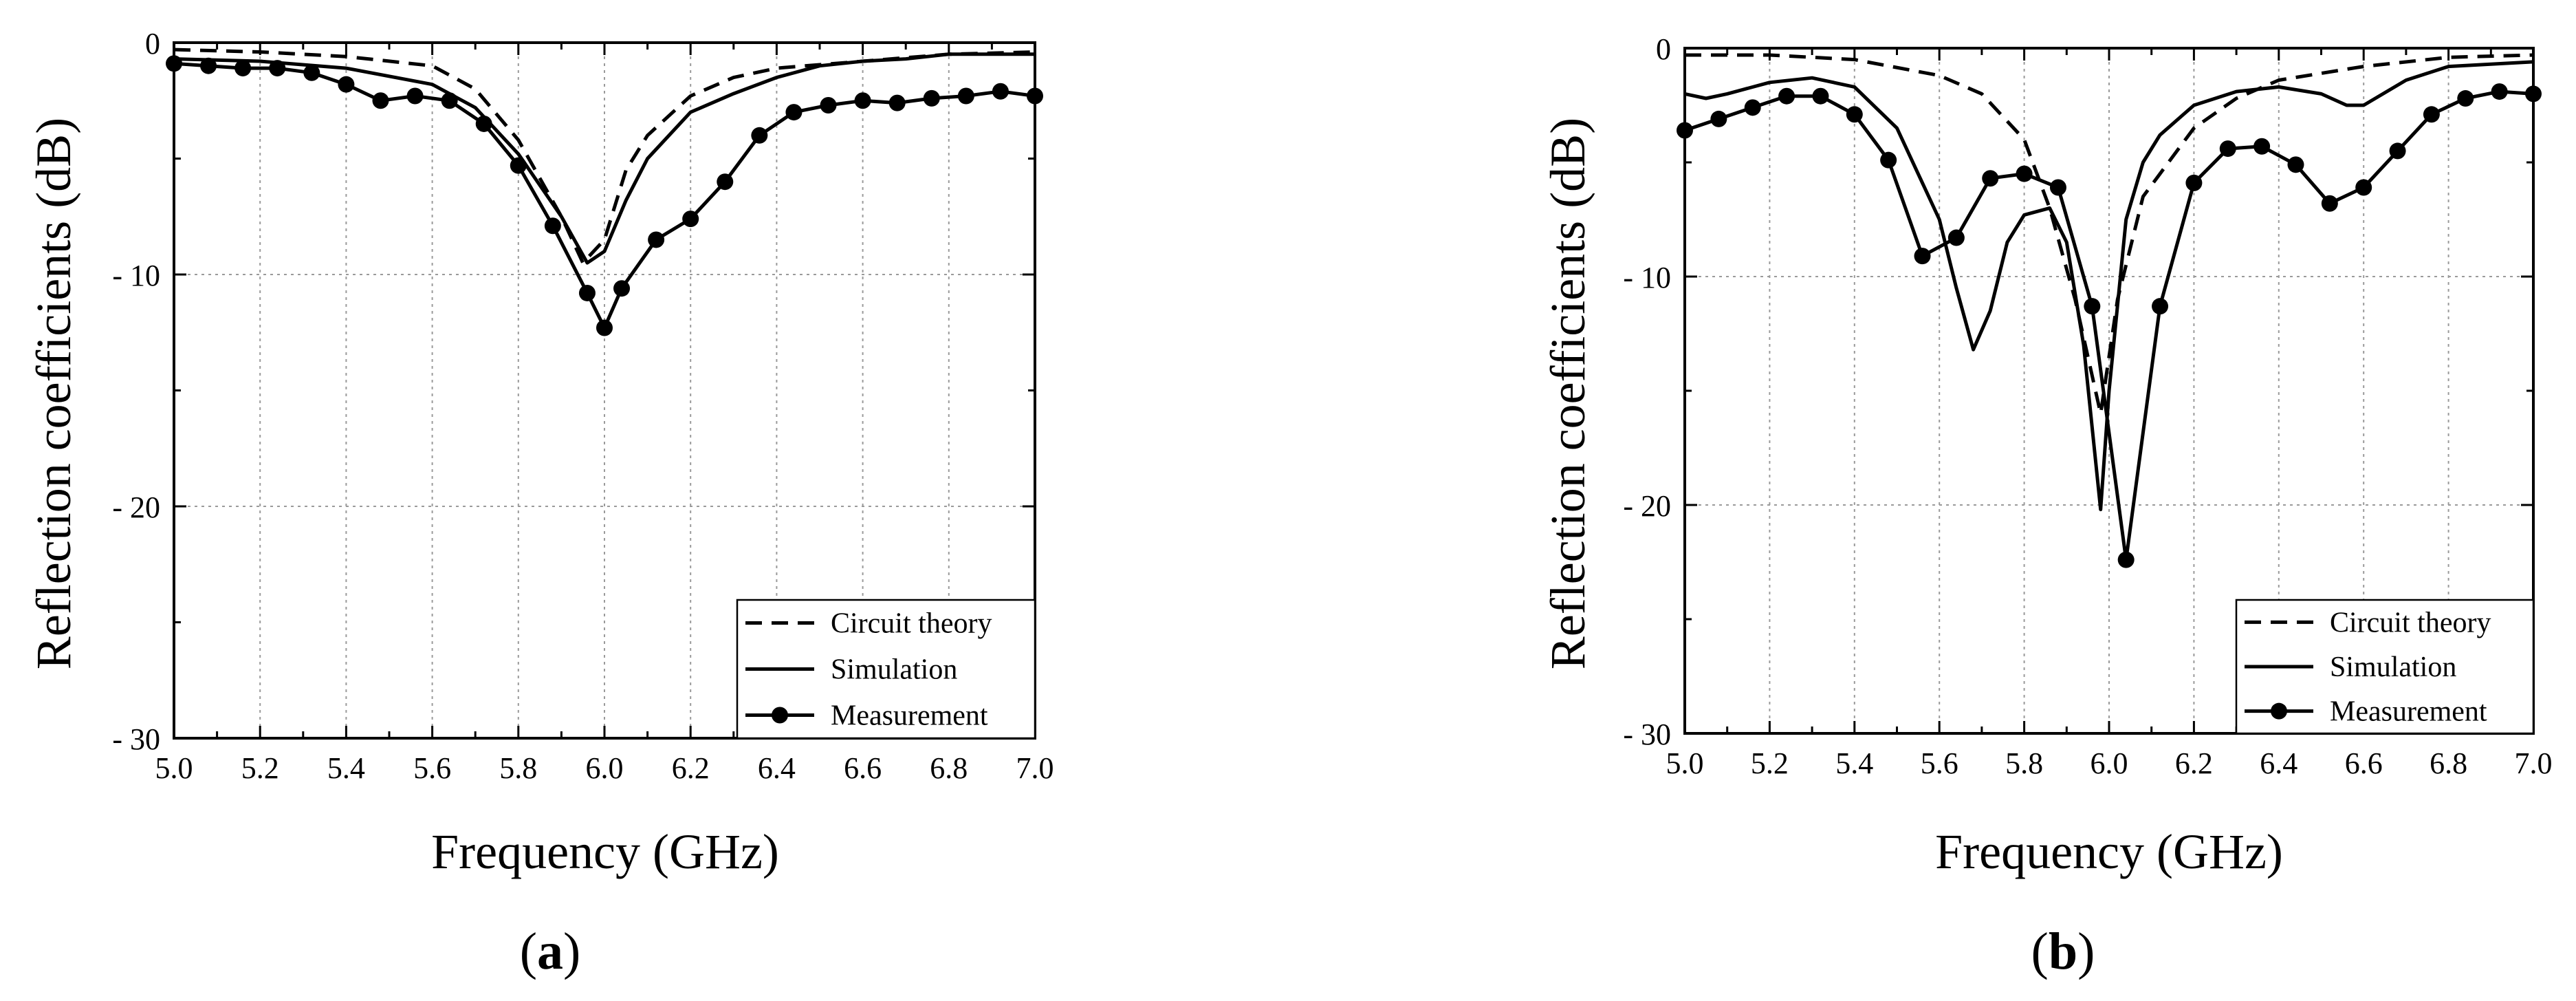 The image size is (2576, 1001). Describe the element at coordinates (909, 716) in the screenshot. I see `legend-label: Measurement` at that location.